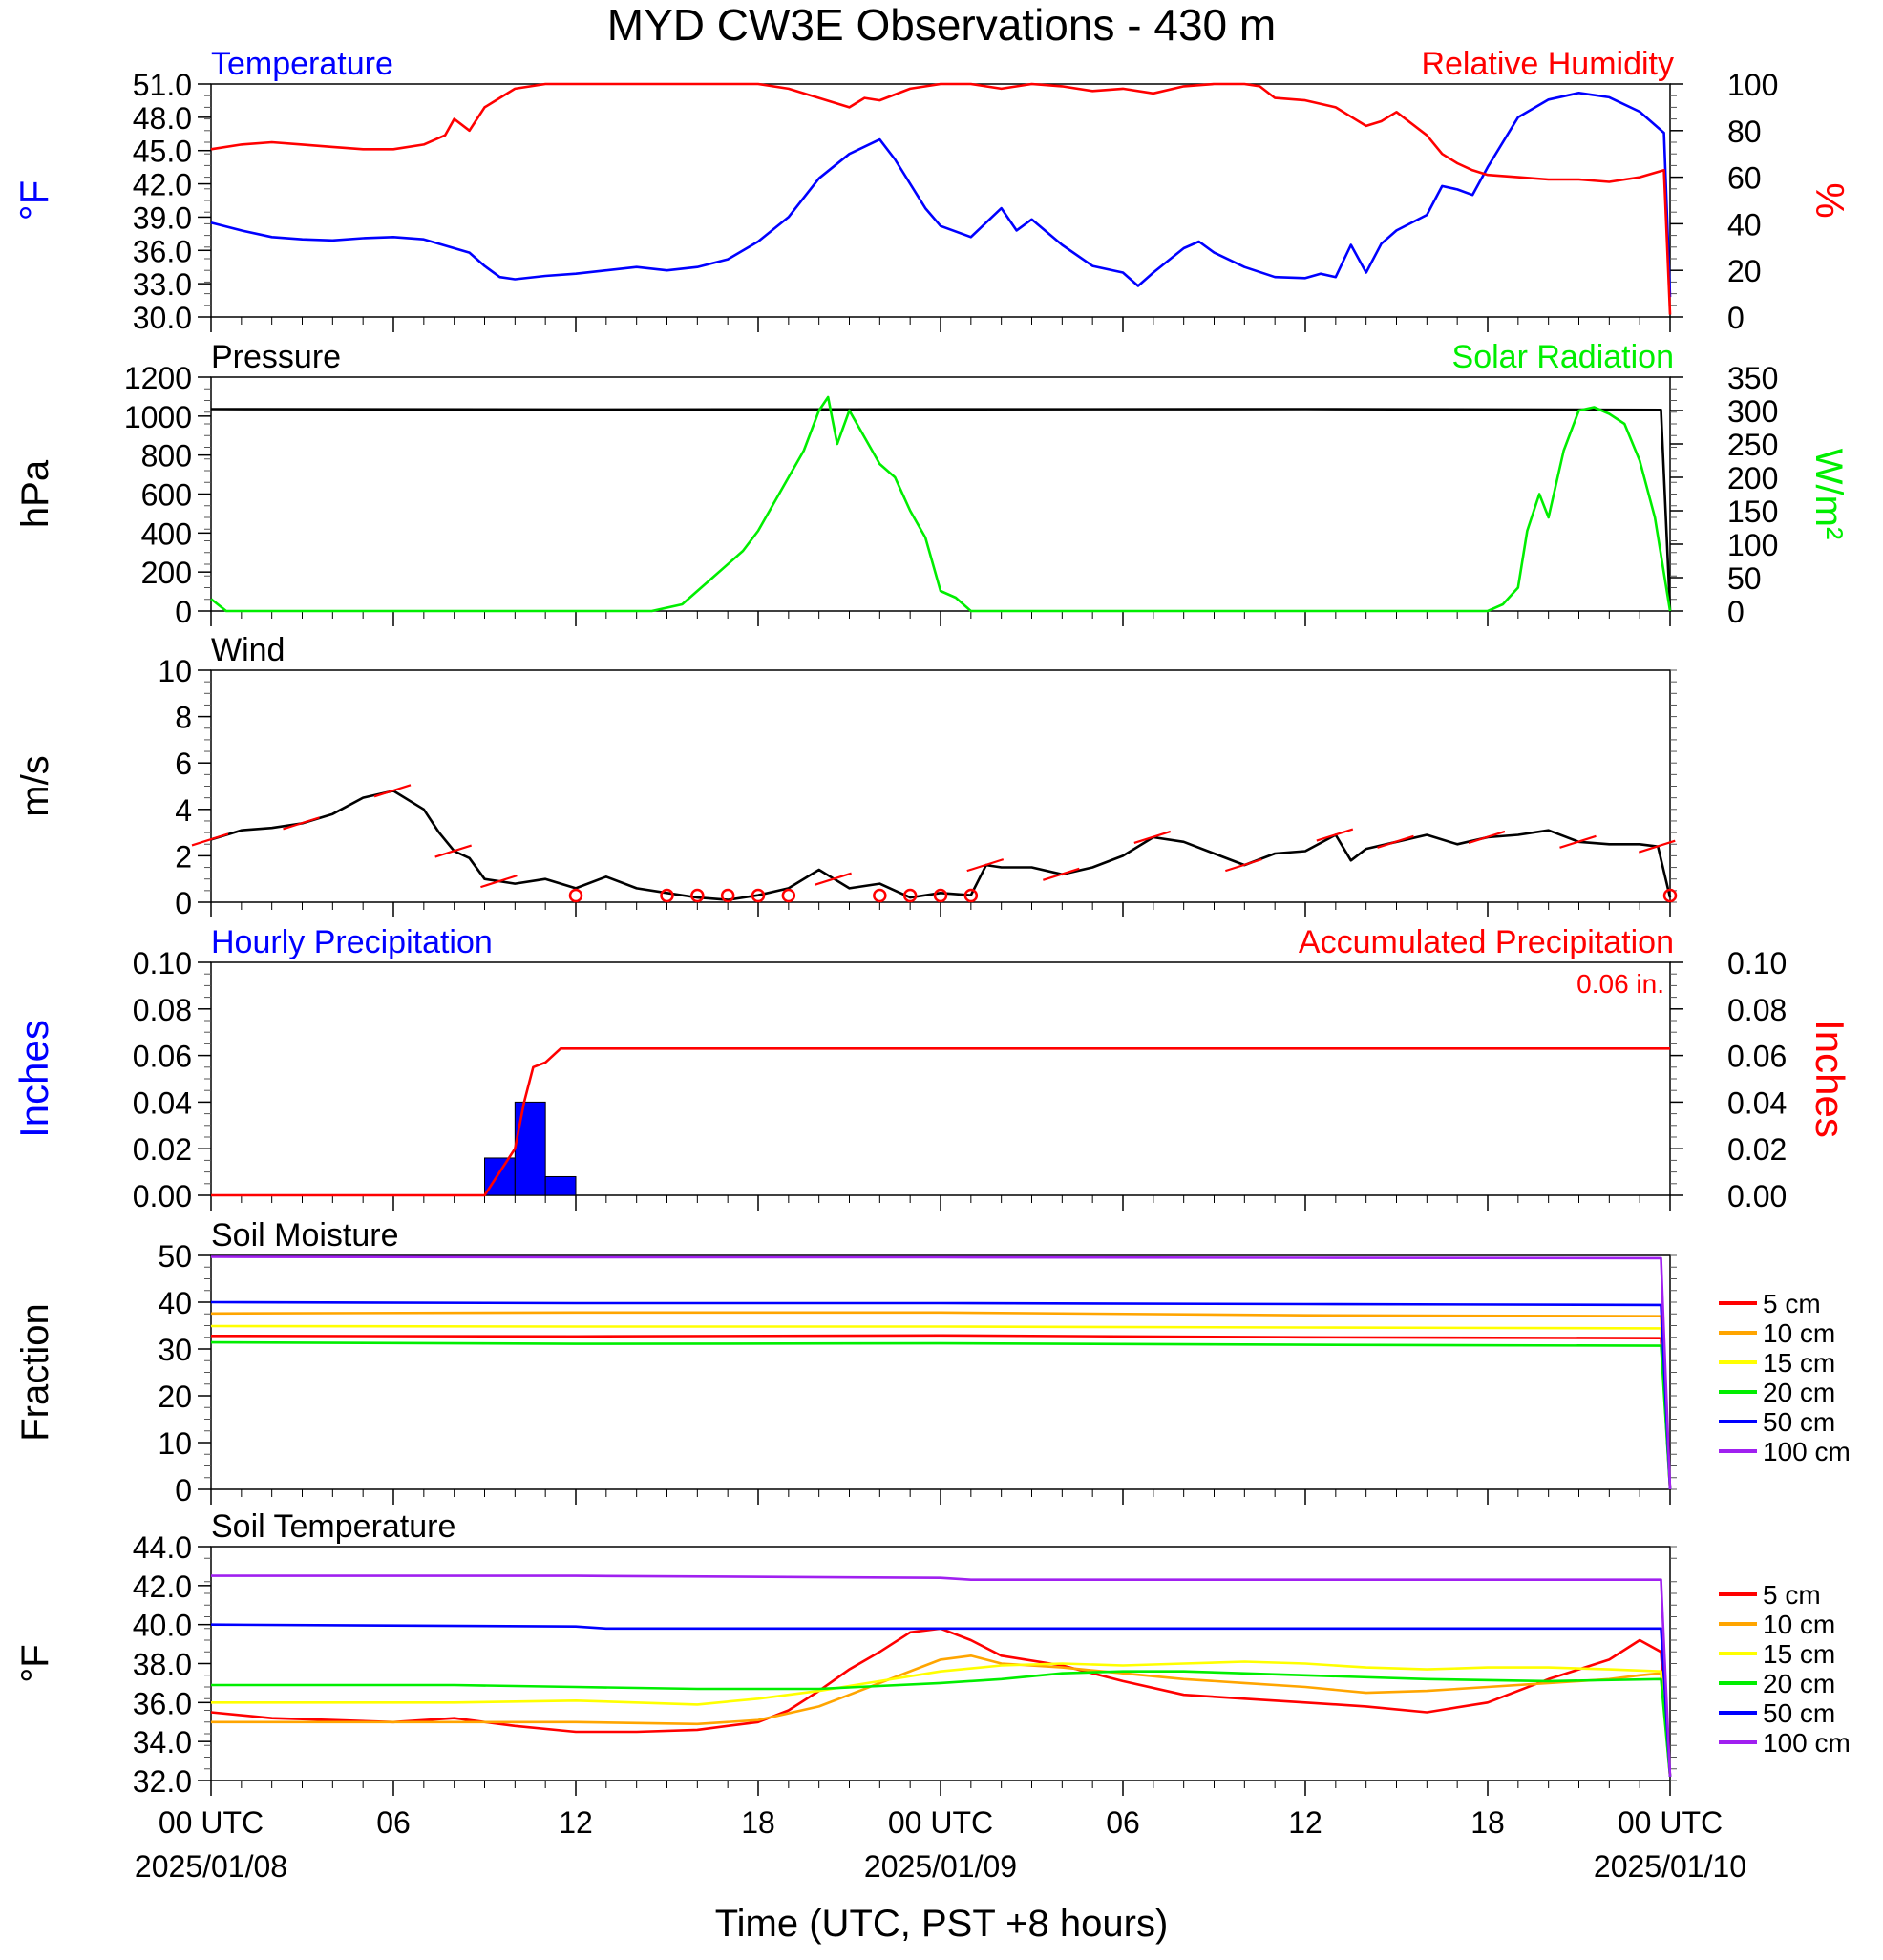  Describe the element at coordinates (1757, 1057) in the screenshot. I see `y-right-tick-label: 0.06` at that location.